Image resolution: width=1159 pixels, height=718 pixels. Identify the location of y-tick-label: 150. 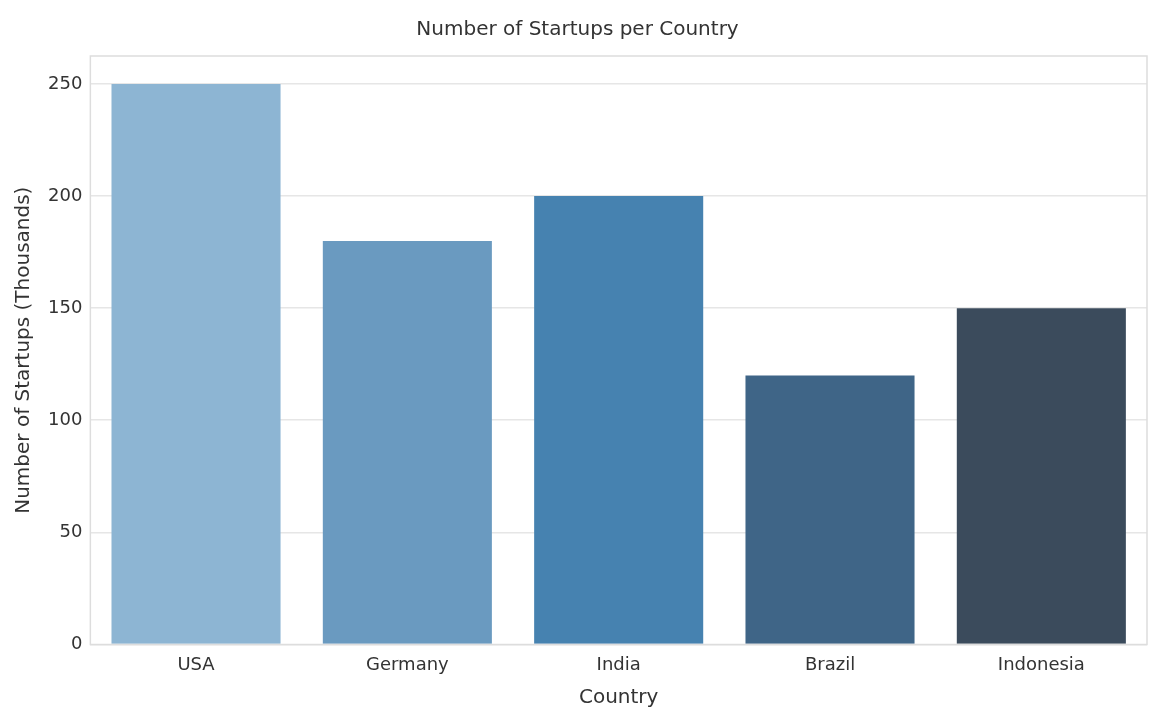
(65, 306).